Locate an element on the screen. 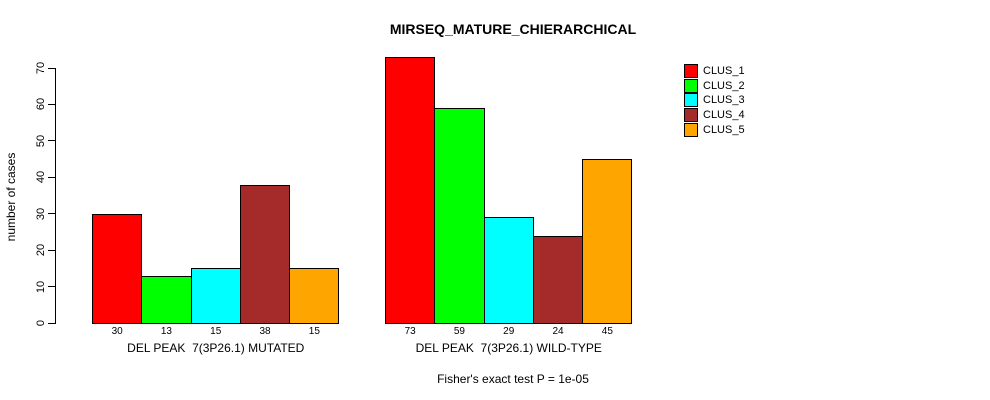  bar-value-label: 59 is located at coordinates (459, 331).